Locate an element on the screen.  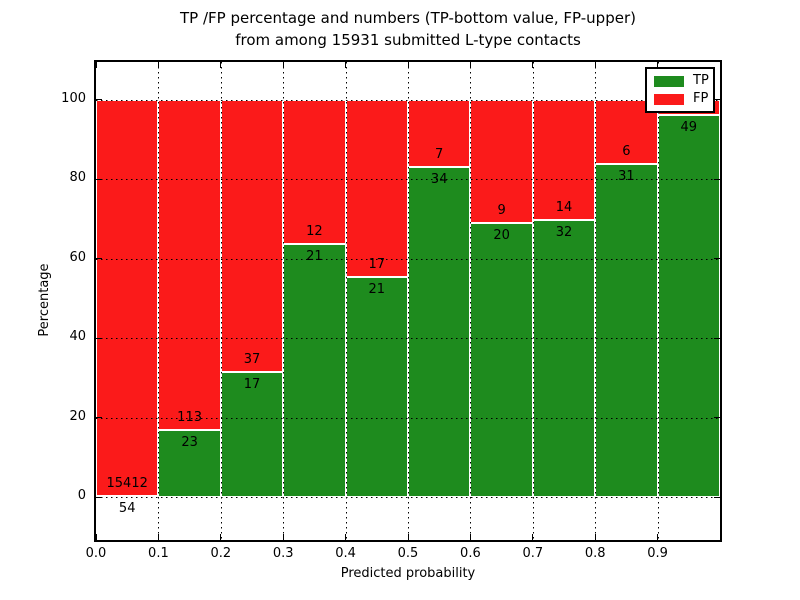
x-tick-label: 0.1 is located at coordinates (158, 553).